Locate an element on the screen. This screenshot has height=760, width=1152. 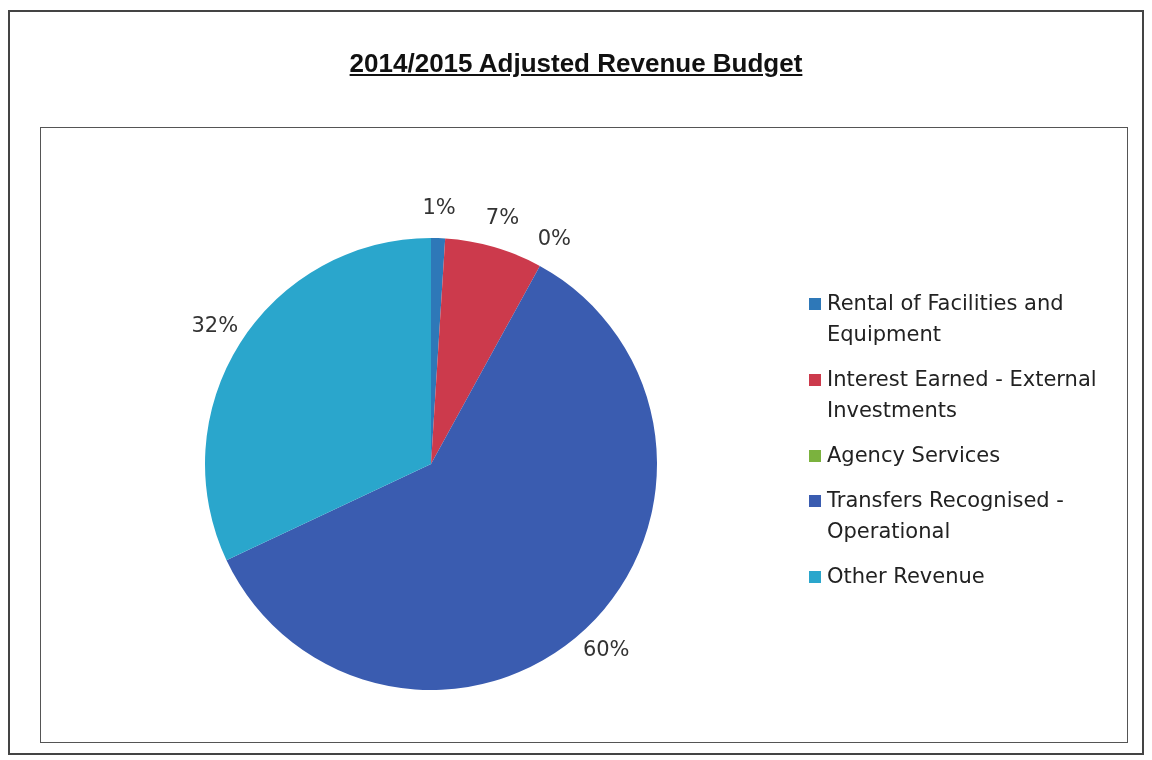
legend-label: Other Revenue is located at coordinates (906, 576).